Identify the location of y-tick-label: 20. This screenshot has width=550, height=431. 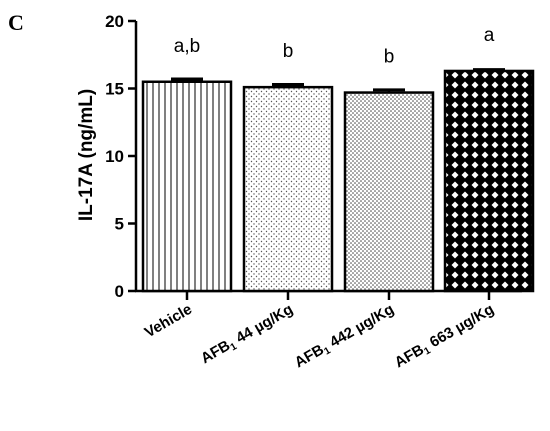
(114, 21).